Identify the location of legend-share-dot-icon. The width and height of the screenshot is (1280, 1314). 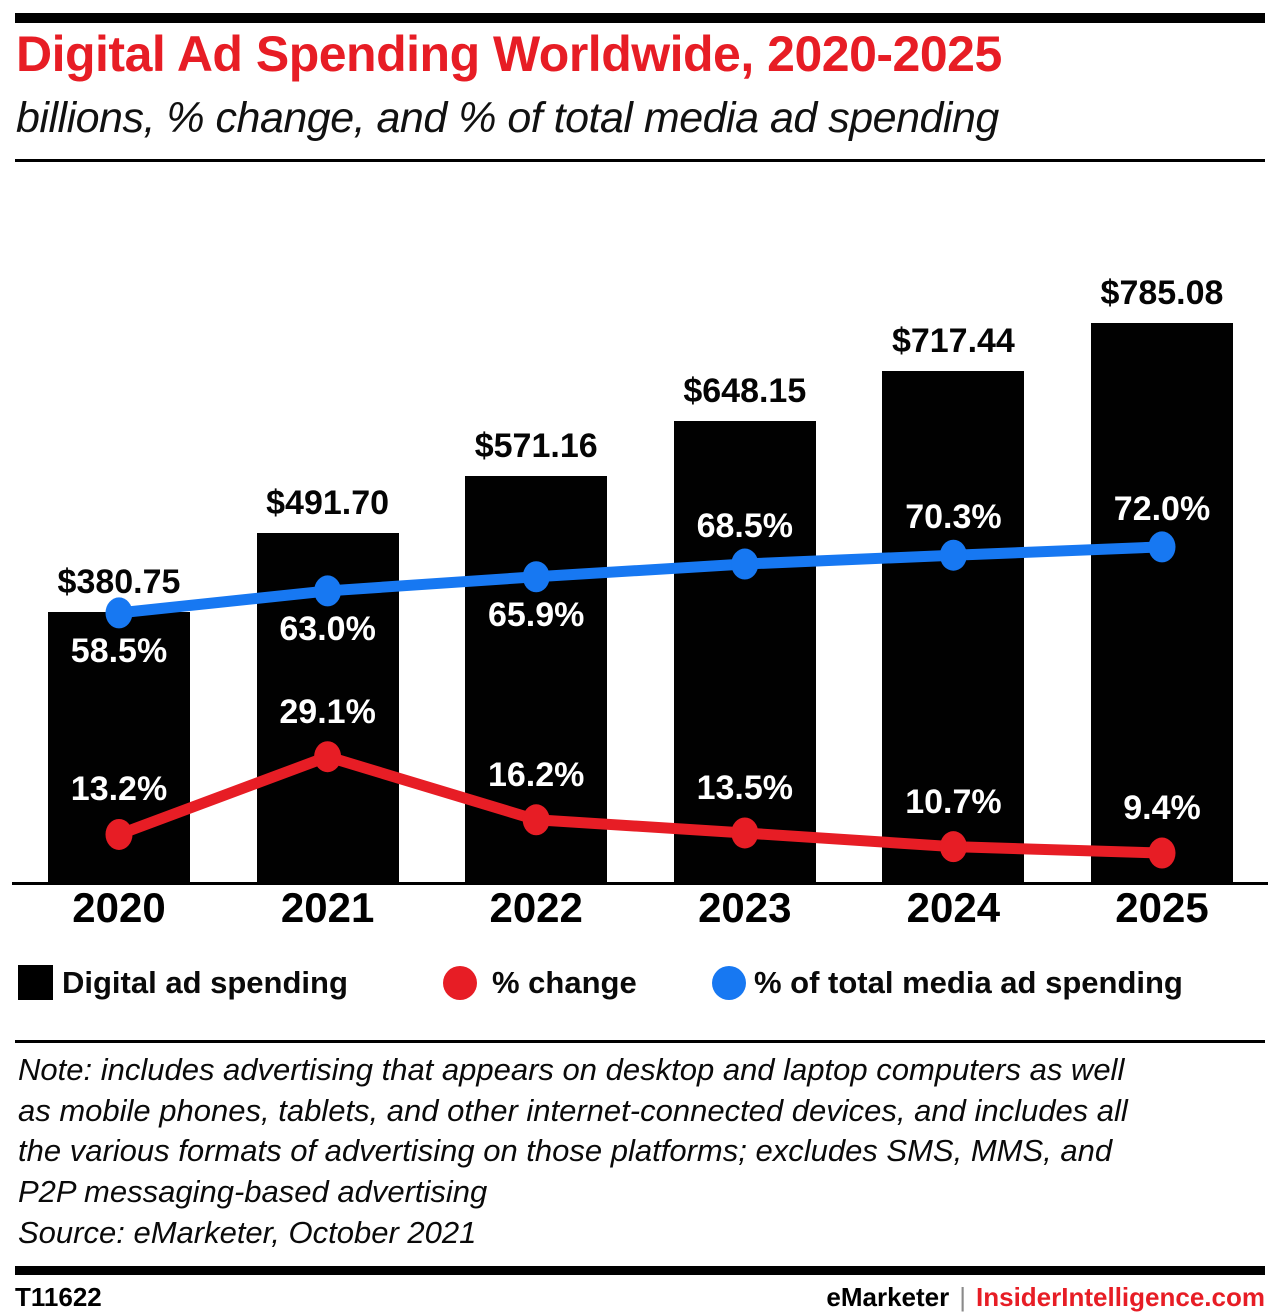
(729, 983).